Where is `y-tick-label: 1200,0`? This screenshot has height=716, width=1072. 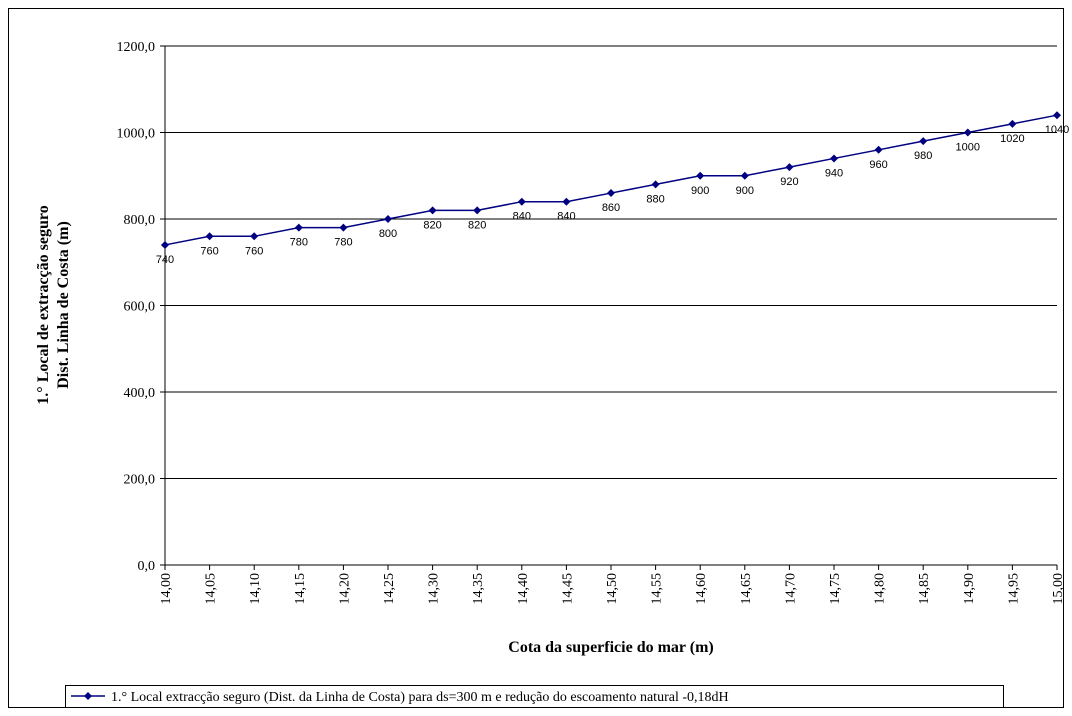
y-tick-label: 1200,0 is located at coordinates (136, 47).